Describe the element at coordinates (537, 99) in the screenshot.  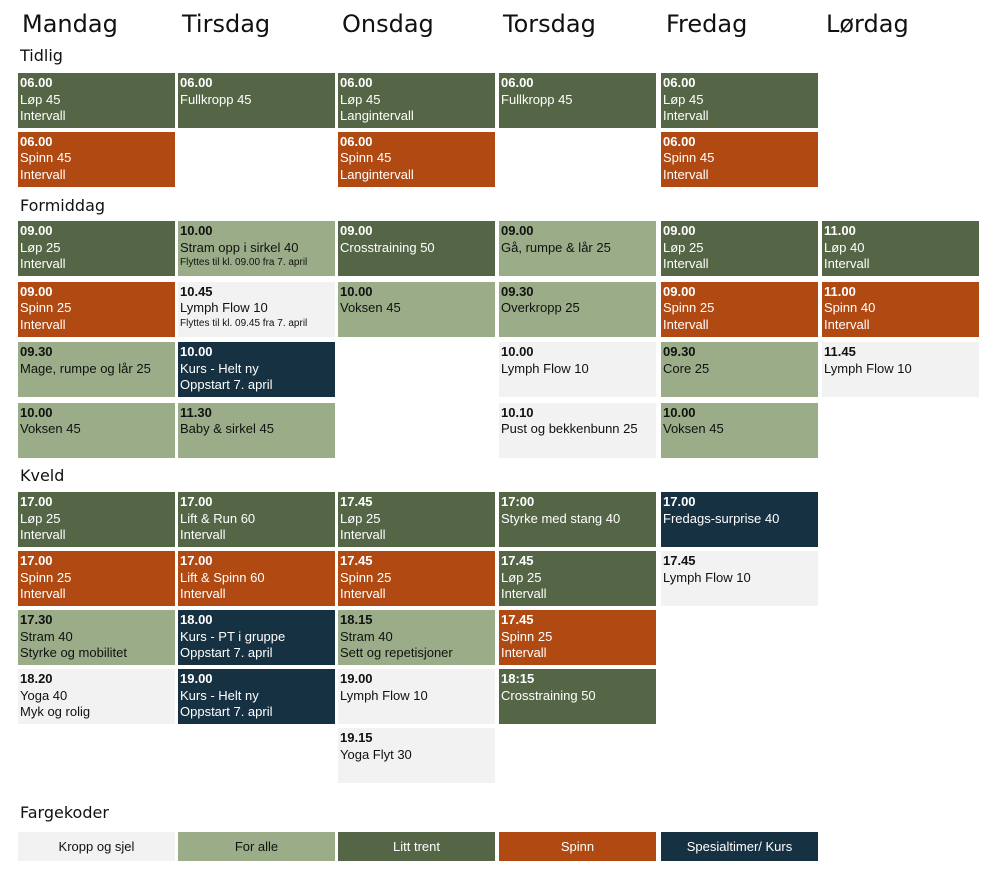
I see `class-line: Fullkropp 45` at that location.